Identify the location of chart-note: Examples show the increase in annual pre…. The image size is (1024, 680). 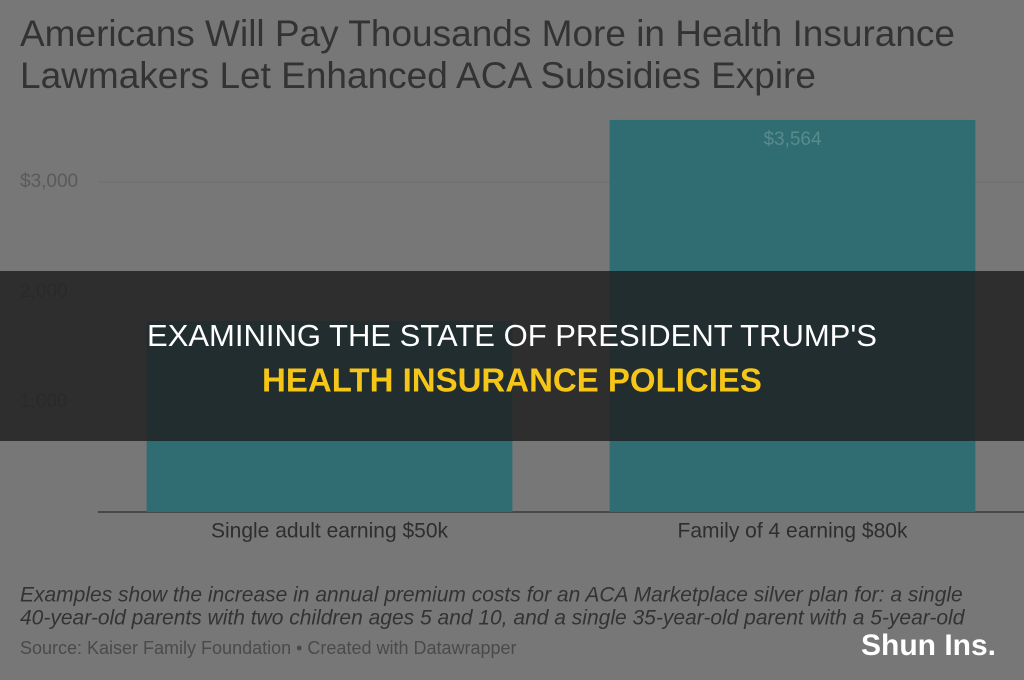
(491, 595).